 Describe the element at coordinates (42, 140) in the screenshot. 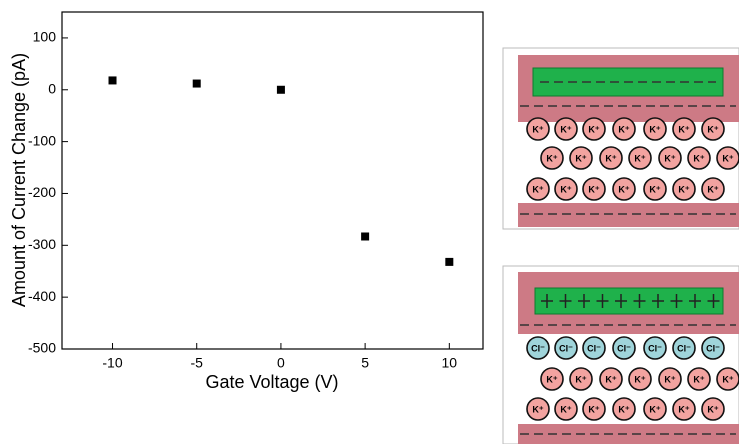

I see `y-tick-label: -100` at that location.